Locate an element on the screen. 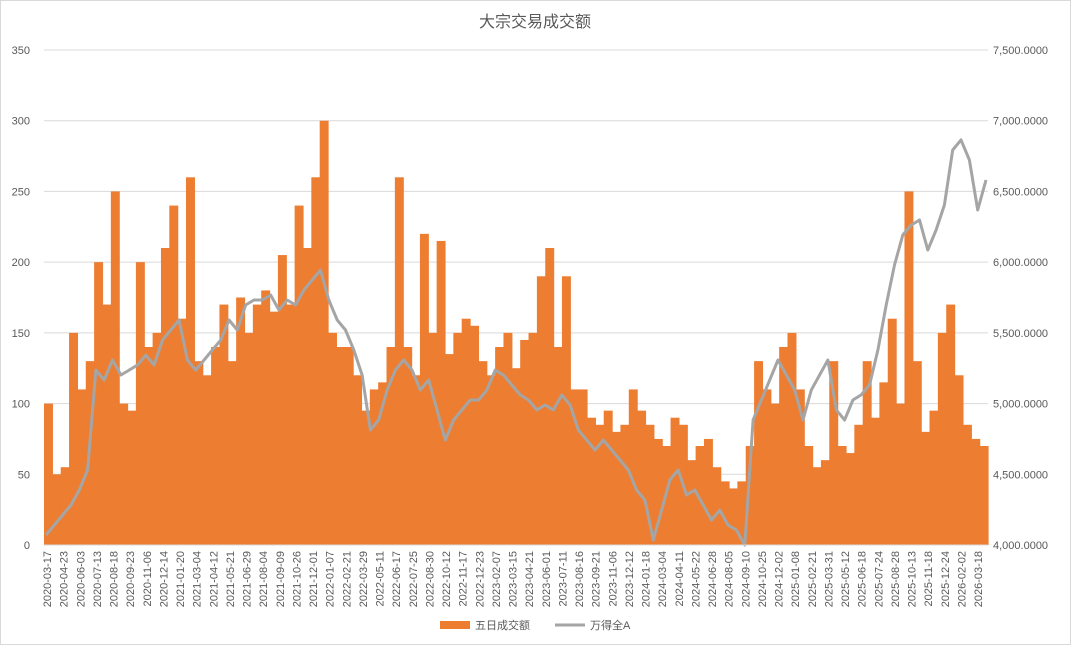 This screenshot has width=1071, height=645. legend: 五日成交额 万得全A is located at coordinates (535, 625).